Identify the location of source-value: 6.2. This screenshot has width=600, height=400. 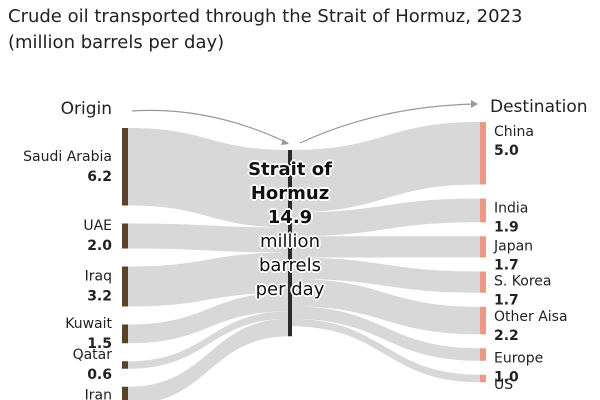
(99, 177).